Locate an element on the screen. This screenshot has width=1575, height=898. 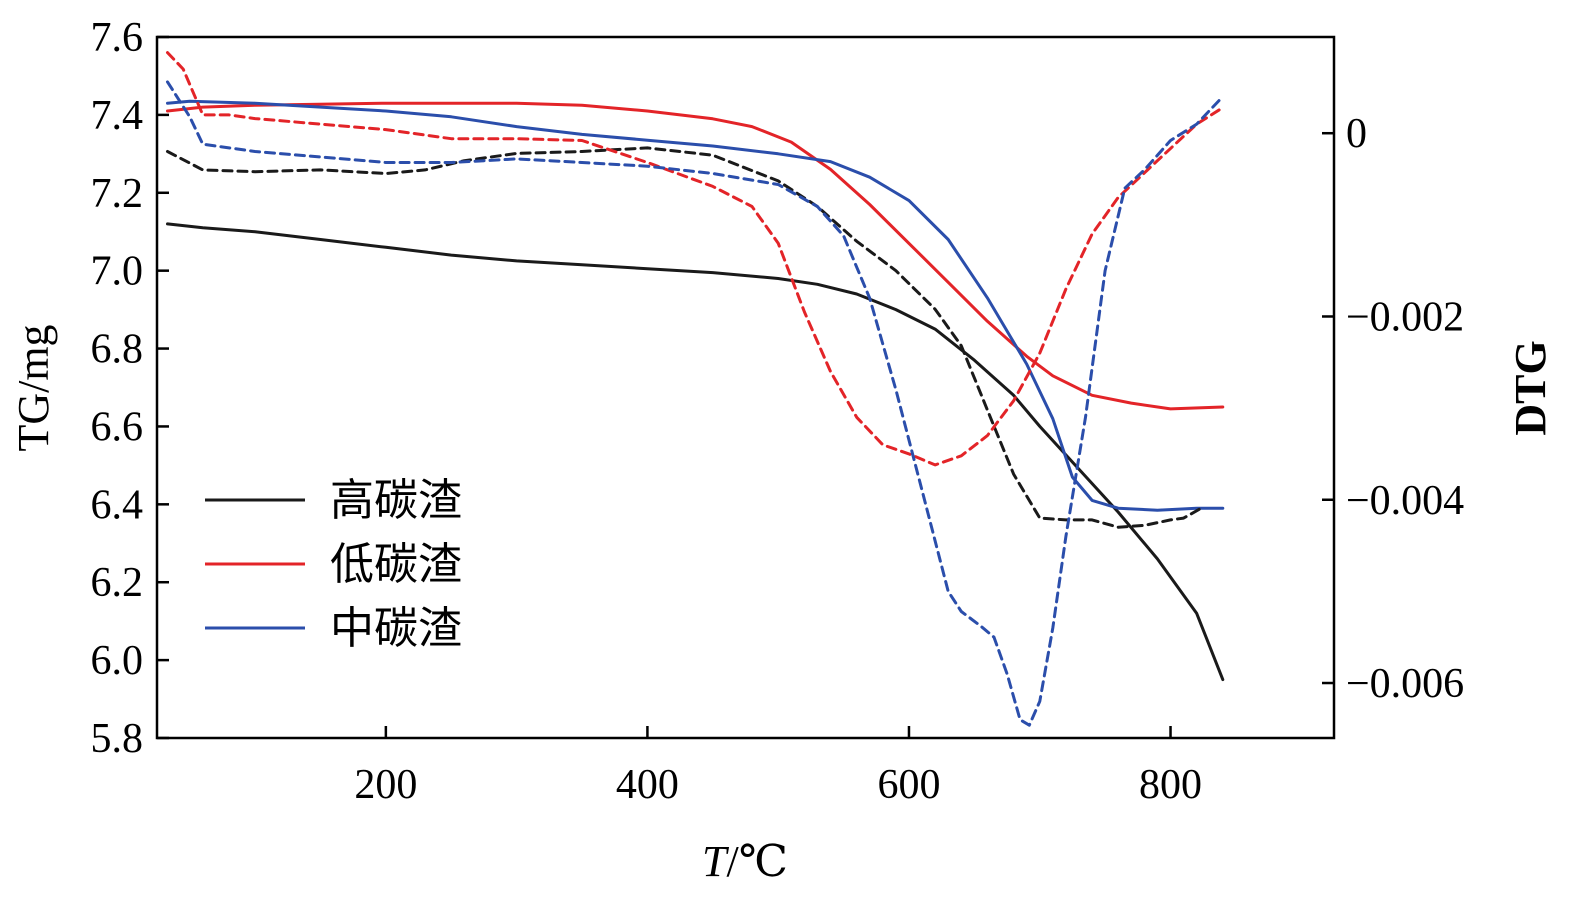
y-tick-label: 7.4 is located at coordinates (117, 116).